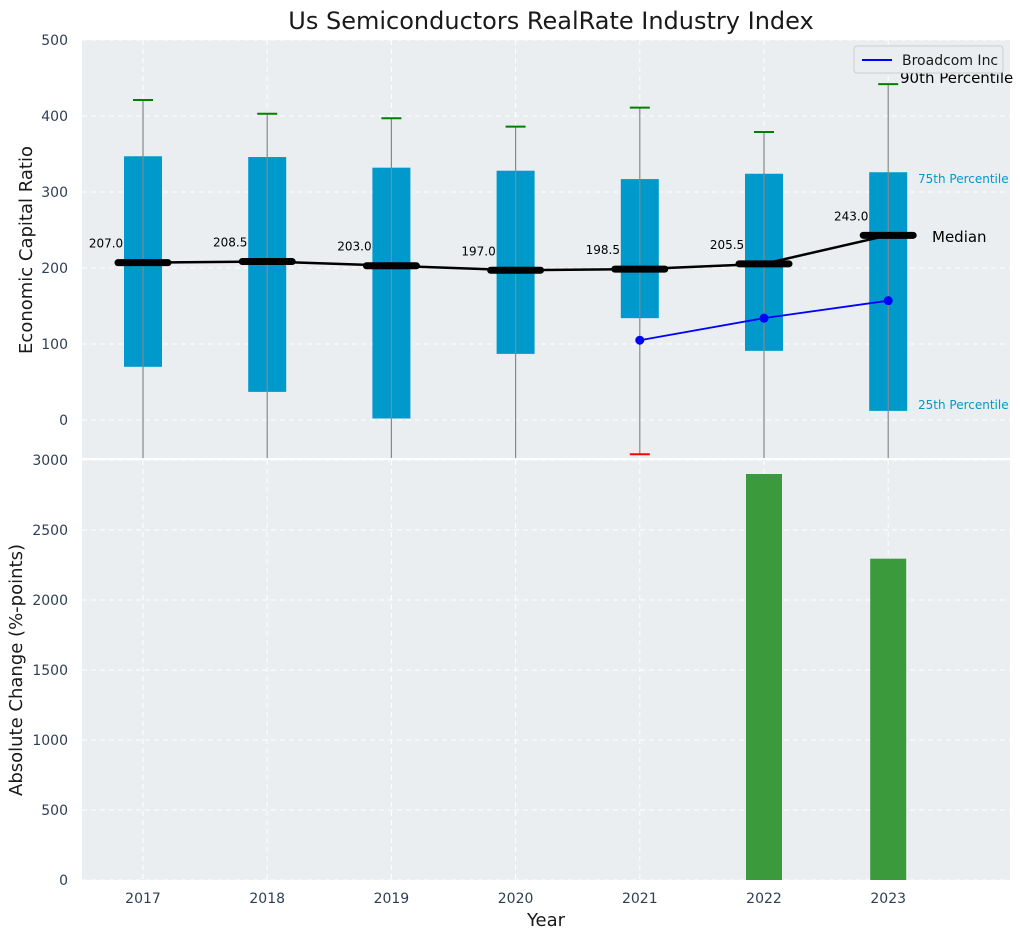 This screenshot has width=1021, height=940. Describe the element at coordinates (54, 193) in the screenshot. I see `top-y-tick-label: 300` at that location.